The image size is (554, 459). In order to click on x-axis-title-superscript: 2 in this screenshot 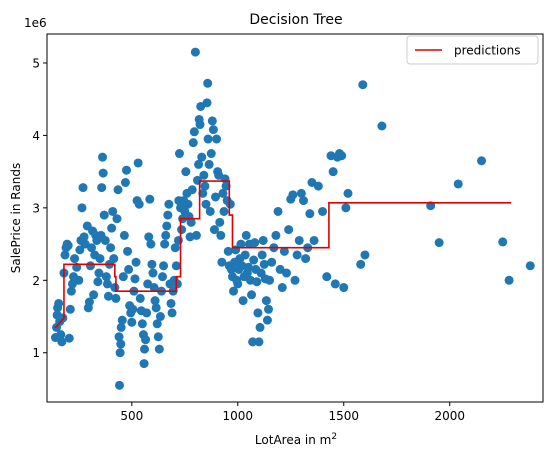, I will do `click(334, 437)`.